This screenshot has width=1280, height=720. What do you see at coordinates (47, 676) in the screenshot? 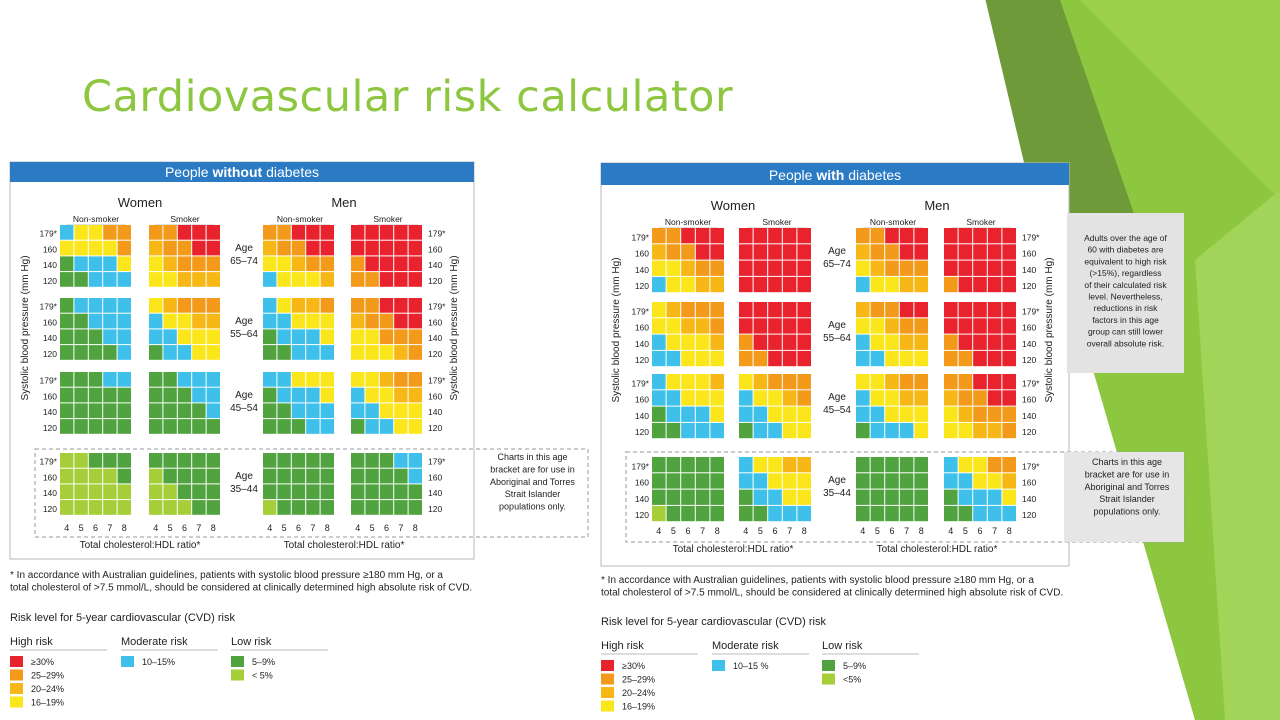
I see `legend-item-label: 25–29%` at bounding box center [47, 676].